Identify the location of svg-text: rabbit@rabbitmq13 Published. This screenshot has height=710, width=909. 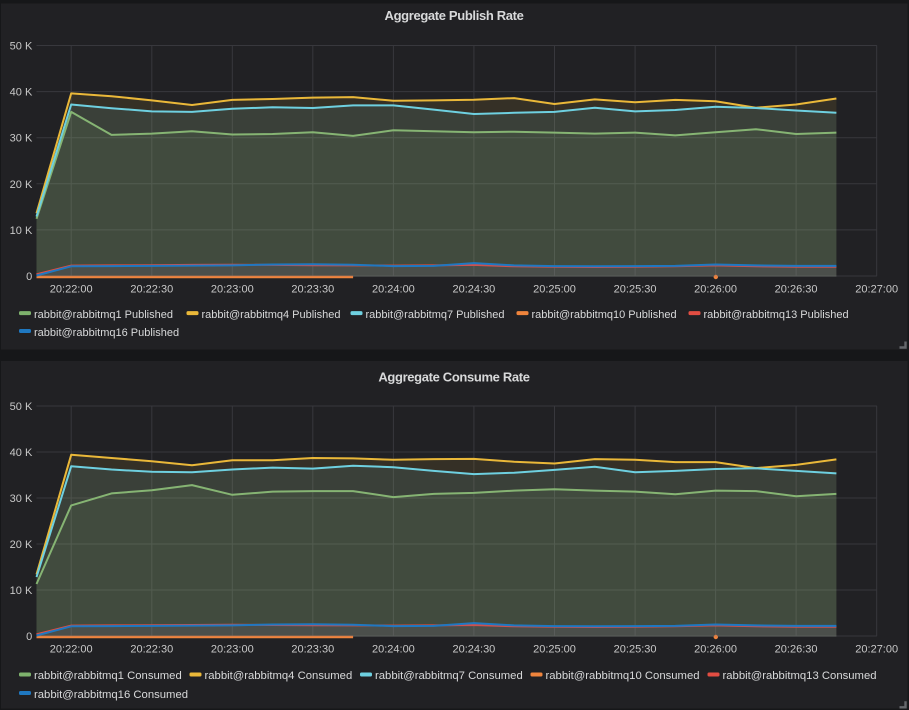
(776, 315).